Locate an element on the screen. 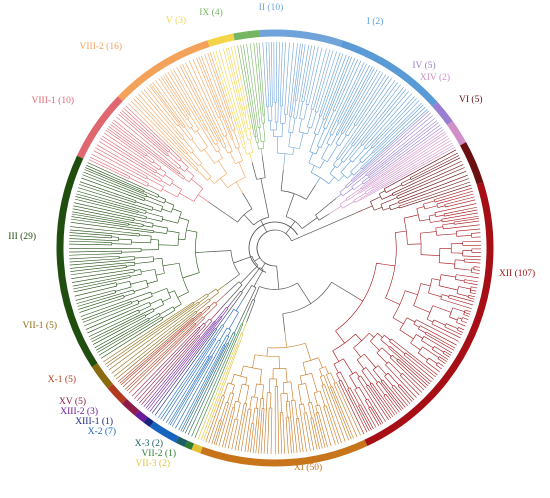 The width and height of the screenshot is (550, 498). clade-label: VII-2 (1) is located at coordinates (158, 453).